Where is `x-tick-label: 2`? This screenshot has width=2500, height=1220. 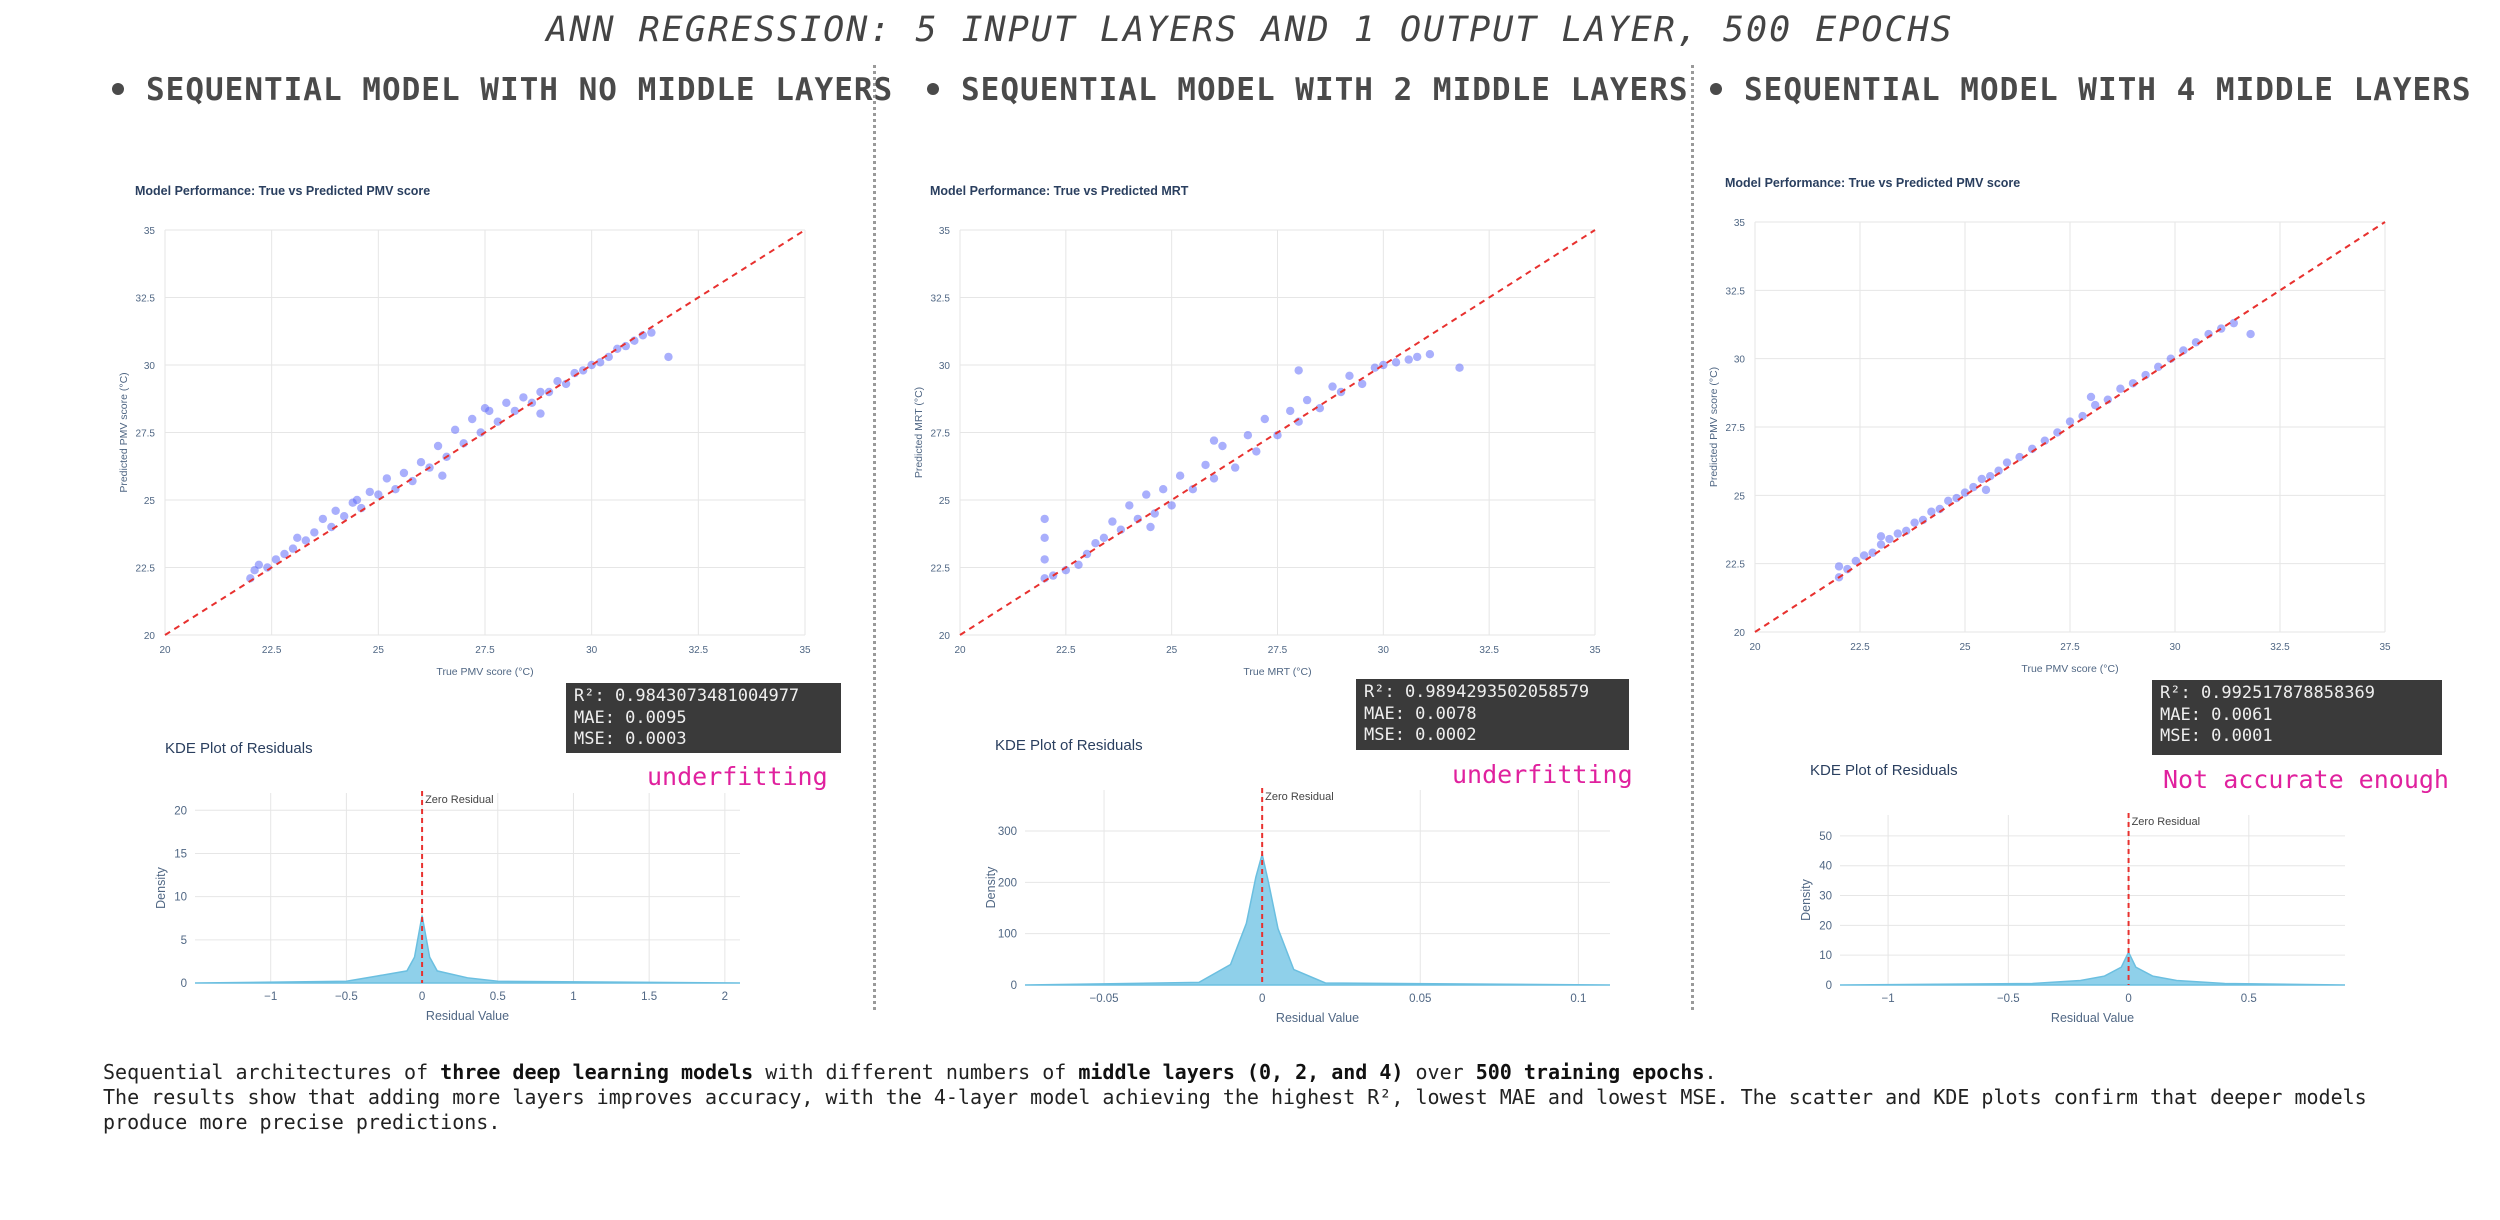
x-tick-label: 2 is located at coordinates (725, 997).